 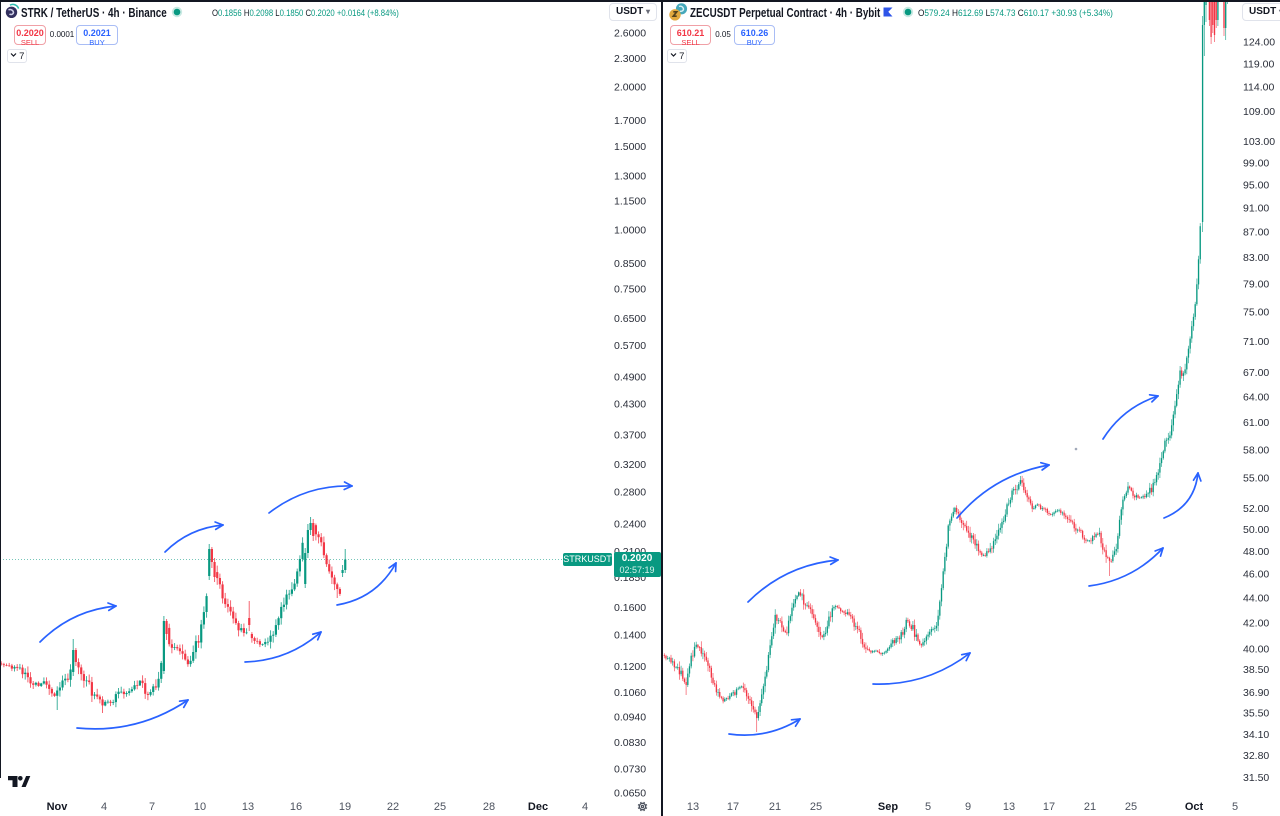 What do you see at coordinates (630, 290) in the screenshot?
I see `svg-text: 0.7500` at bounding box center [630, 290].